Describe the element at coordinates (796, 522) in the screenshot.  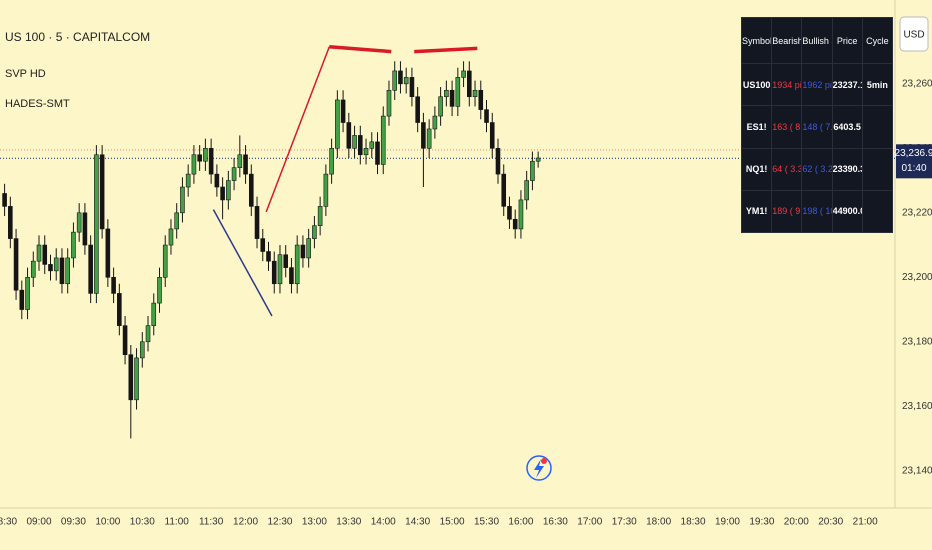
I see `x-tick-label: 20:00` at that location.